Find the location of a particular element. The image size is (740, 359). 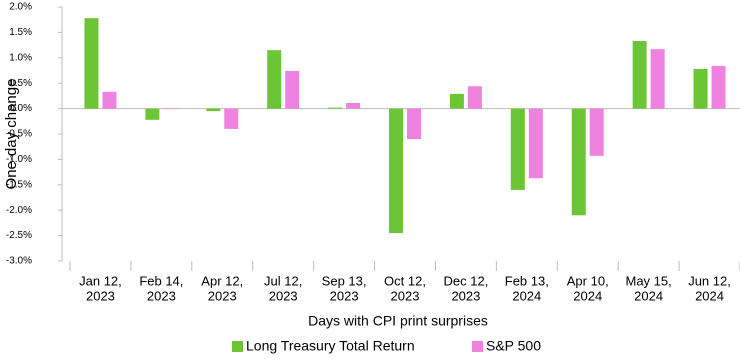

x-tick-label: May 15, is located at coordinates (649, 280).